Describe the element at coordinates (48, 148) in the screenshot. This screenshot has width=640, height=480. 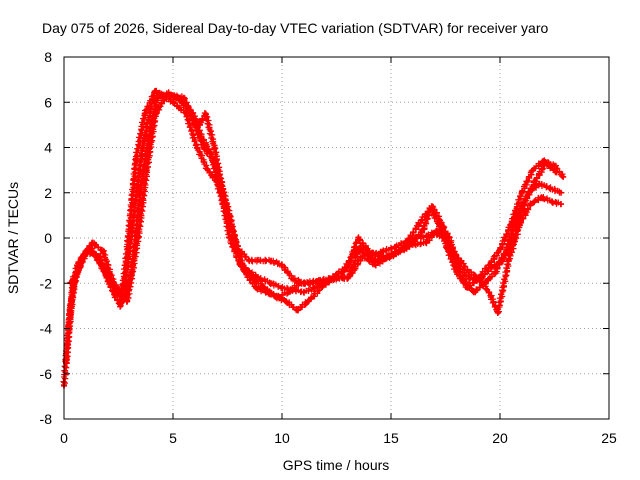
I see `y-tick-label: 4` at that location.